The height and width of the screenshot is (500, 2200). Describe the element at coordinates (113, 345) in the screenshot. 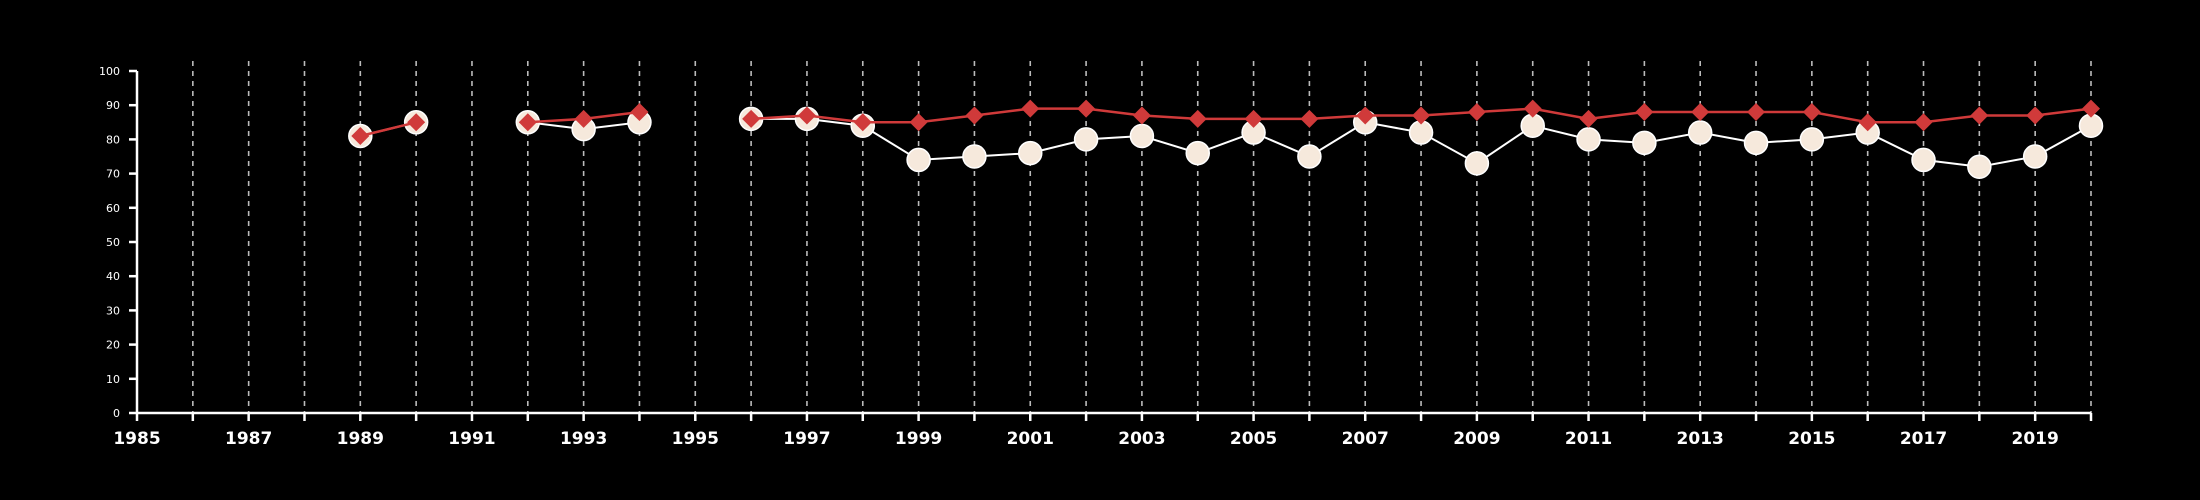

I see `y-tick-label: 20` at that location.